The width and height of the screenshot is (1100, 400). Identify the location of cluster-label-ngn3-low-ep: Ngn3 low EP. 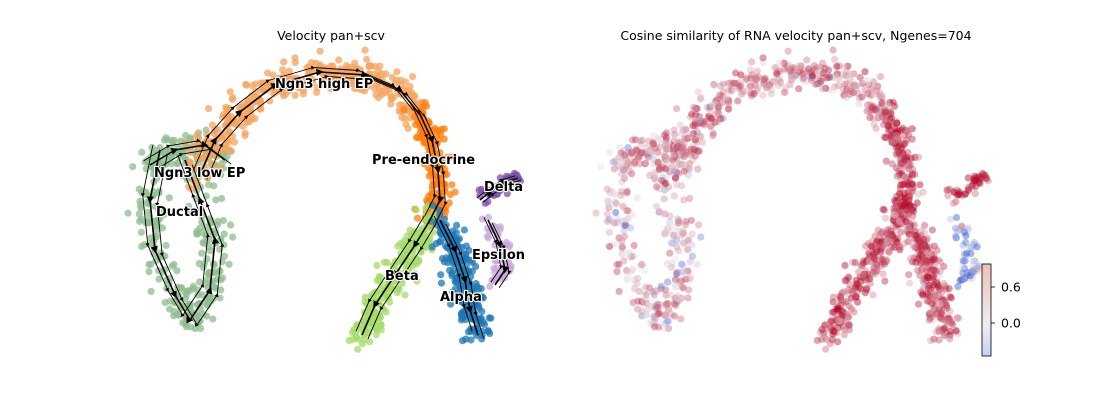
(199, 173).